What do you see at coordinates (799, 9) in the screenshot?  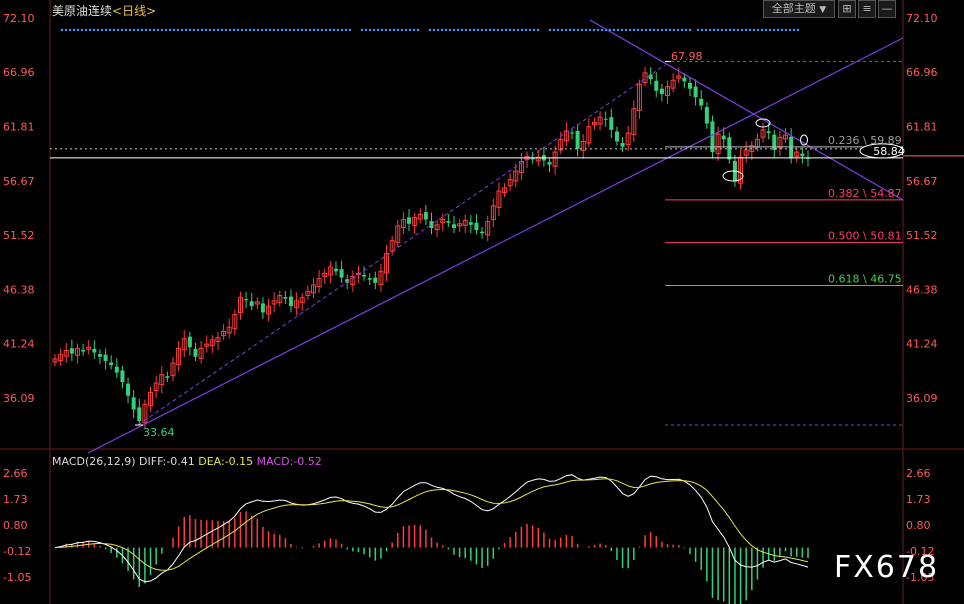 I see `theme-select: 全部主题 ▼` at bounding box center [799, 9].